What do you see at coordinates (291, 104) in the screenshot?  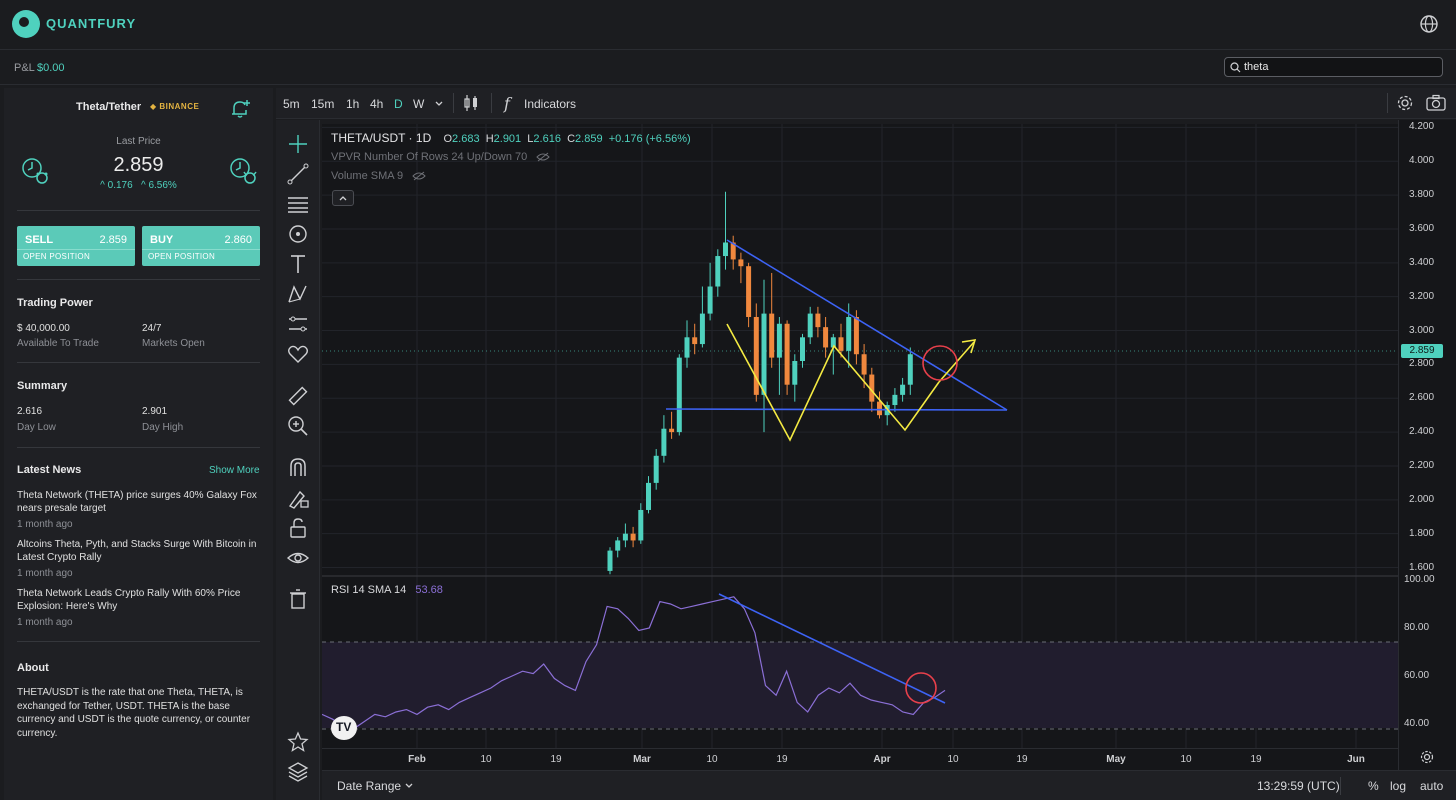 I see `timeframe-5m: 5m` at bounding box center [291, 104].